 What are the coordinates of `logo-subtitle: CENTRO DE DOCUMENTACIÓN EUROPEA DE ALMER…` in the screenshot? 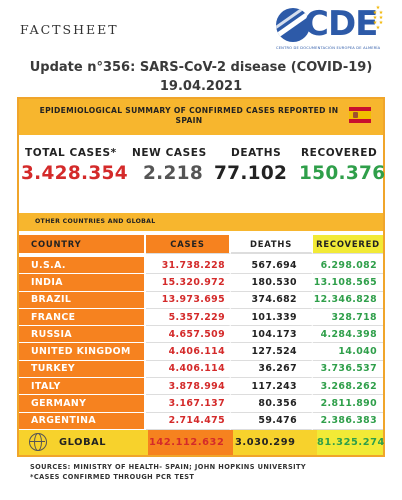 It's located at (328, 48).